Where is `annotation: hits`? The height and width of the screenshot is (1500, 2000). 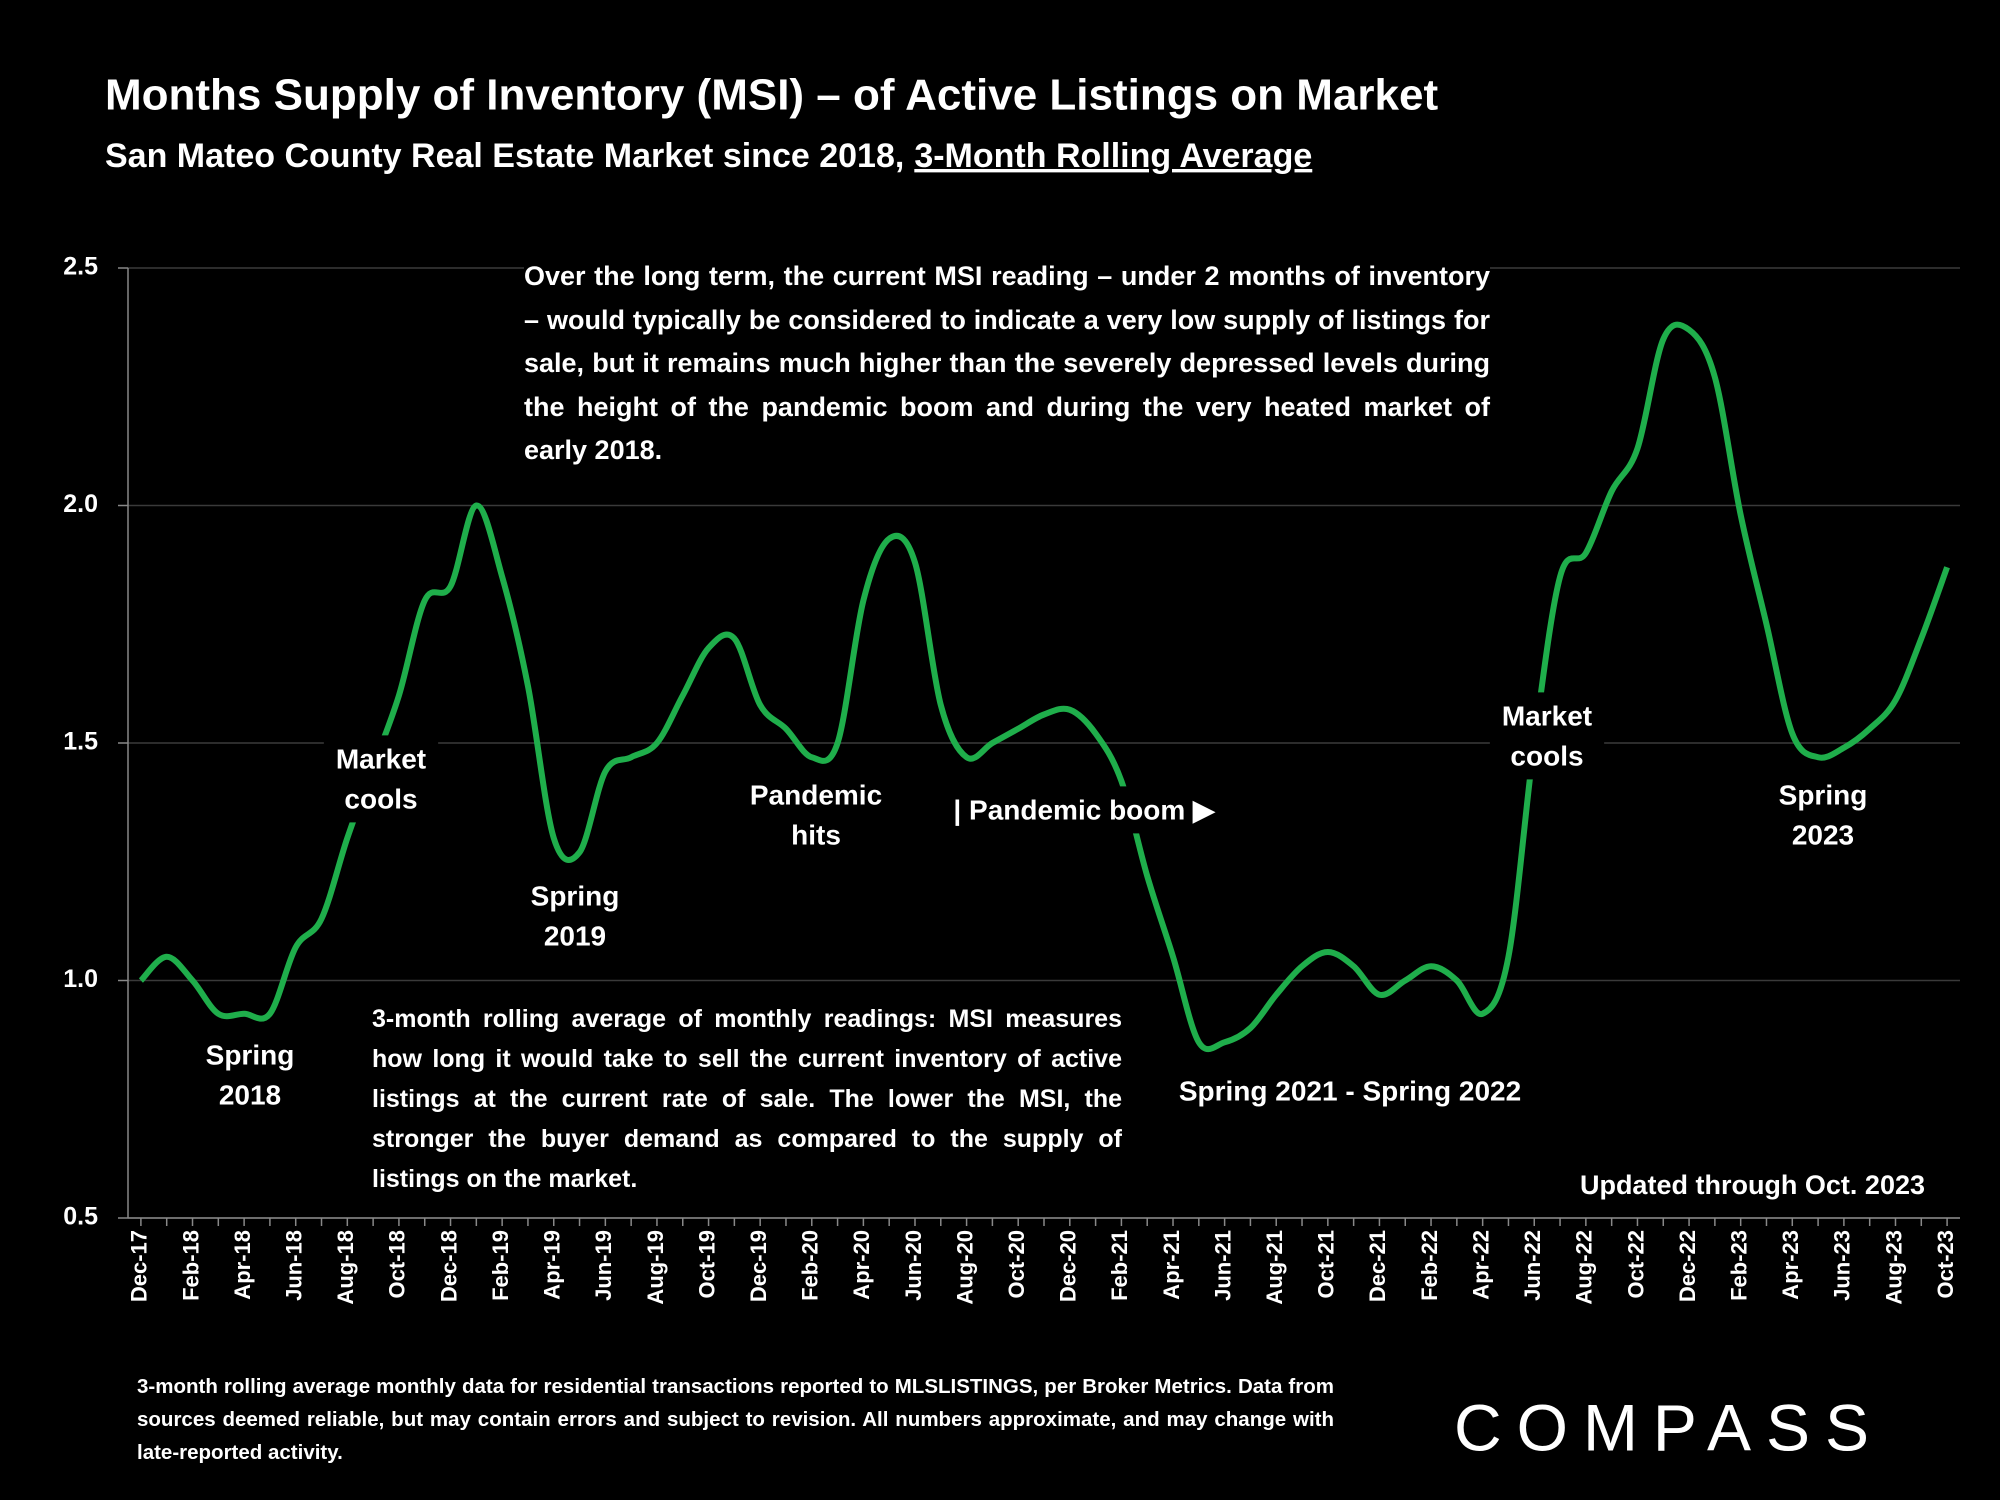 annotation: hits is located at coordinates (816, 834).